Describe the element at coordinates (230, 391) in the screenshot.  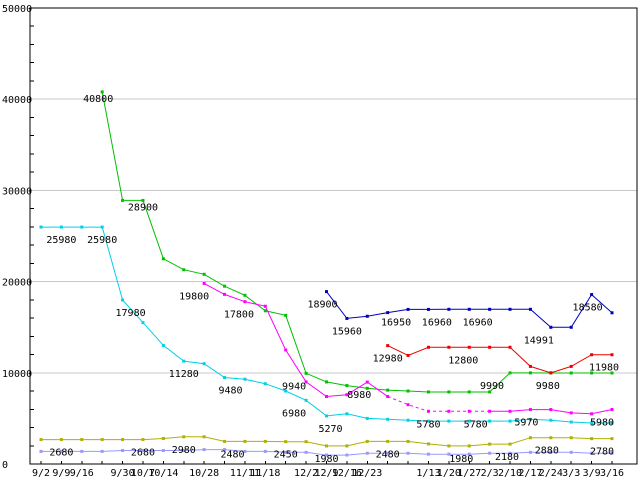
I see `point-label: 9480` at that location.